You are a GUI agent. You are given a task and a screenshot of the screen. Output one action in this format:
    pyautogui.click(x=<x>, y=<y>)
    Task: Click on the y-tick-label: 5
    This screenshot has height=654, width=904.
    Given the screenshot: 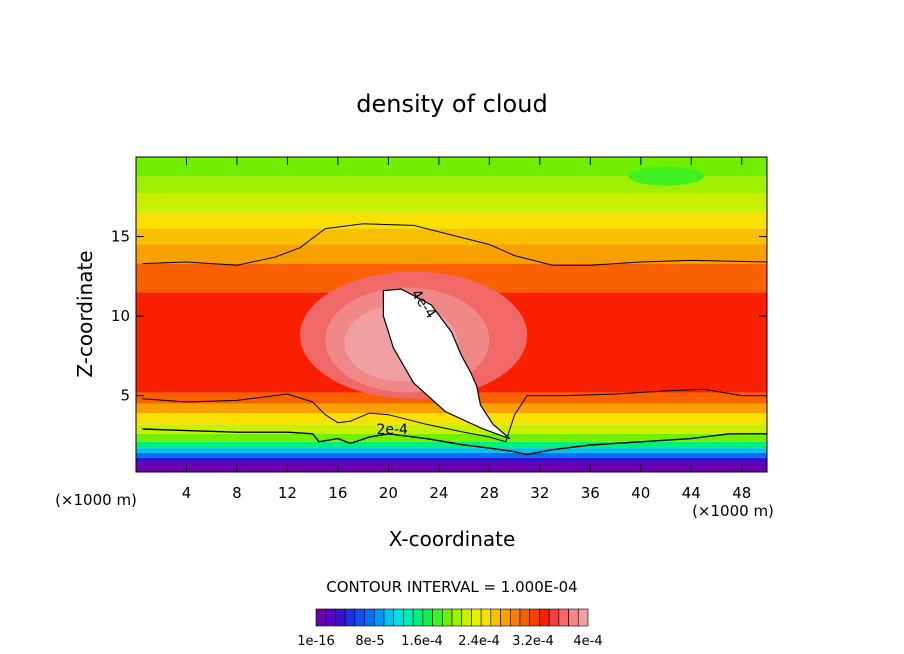 What is the action you would take?
    pyautogui.click(x=125, y=396)
    